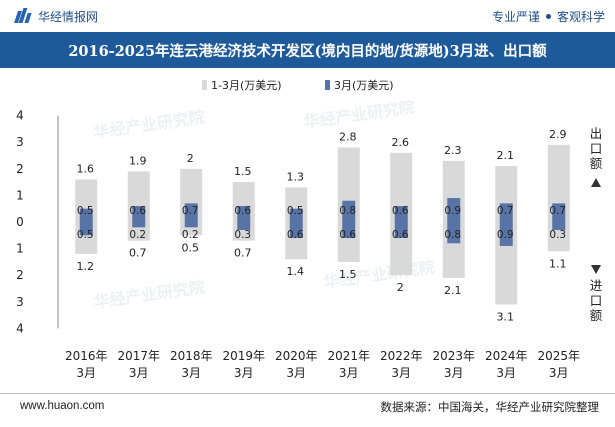  Describe the element at coordinates (138, 160) in the screenshot. I see `data-label-ytd-export: 1.9` at that location.